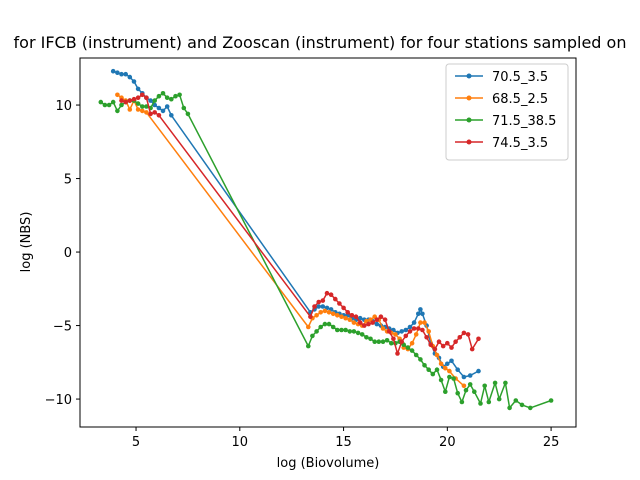 This screenshot has height=480, width=640. I want to click on y-tick-label: 0, so click(68, 253).